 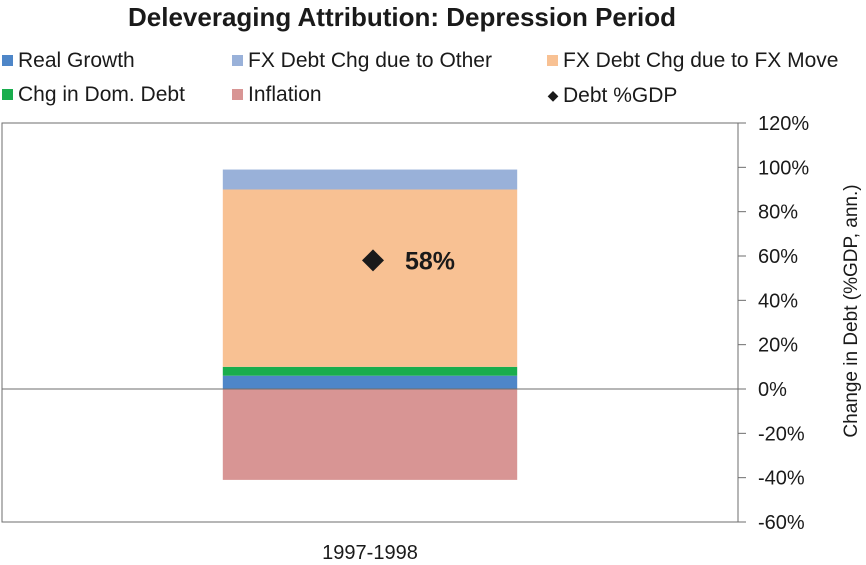 I want to click on y-tick-label: 20%, so click(x=778, y=346).